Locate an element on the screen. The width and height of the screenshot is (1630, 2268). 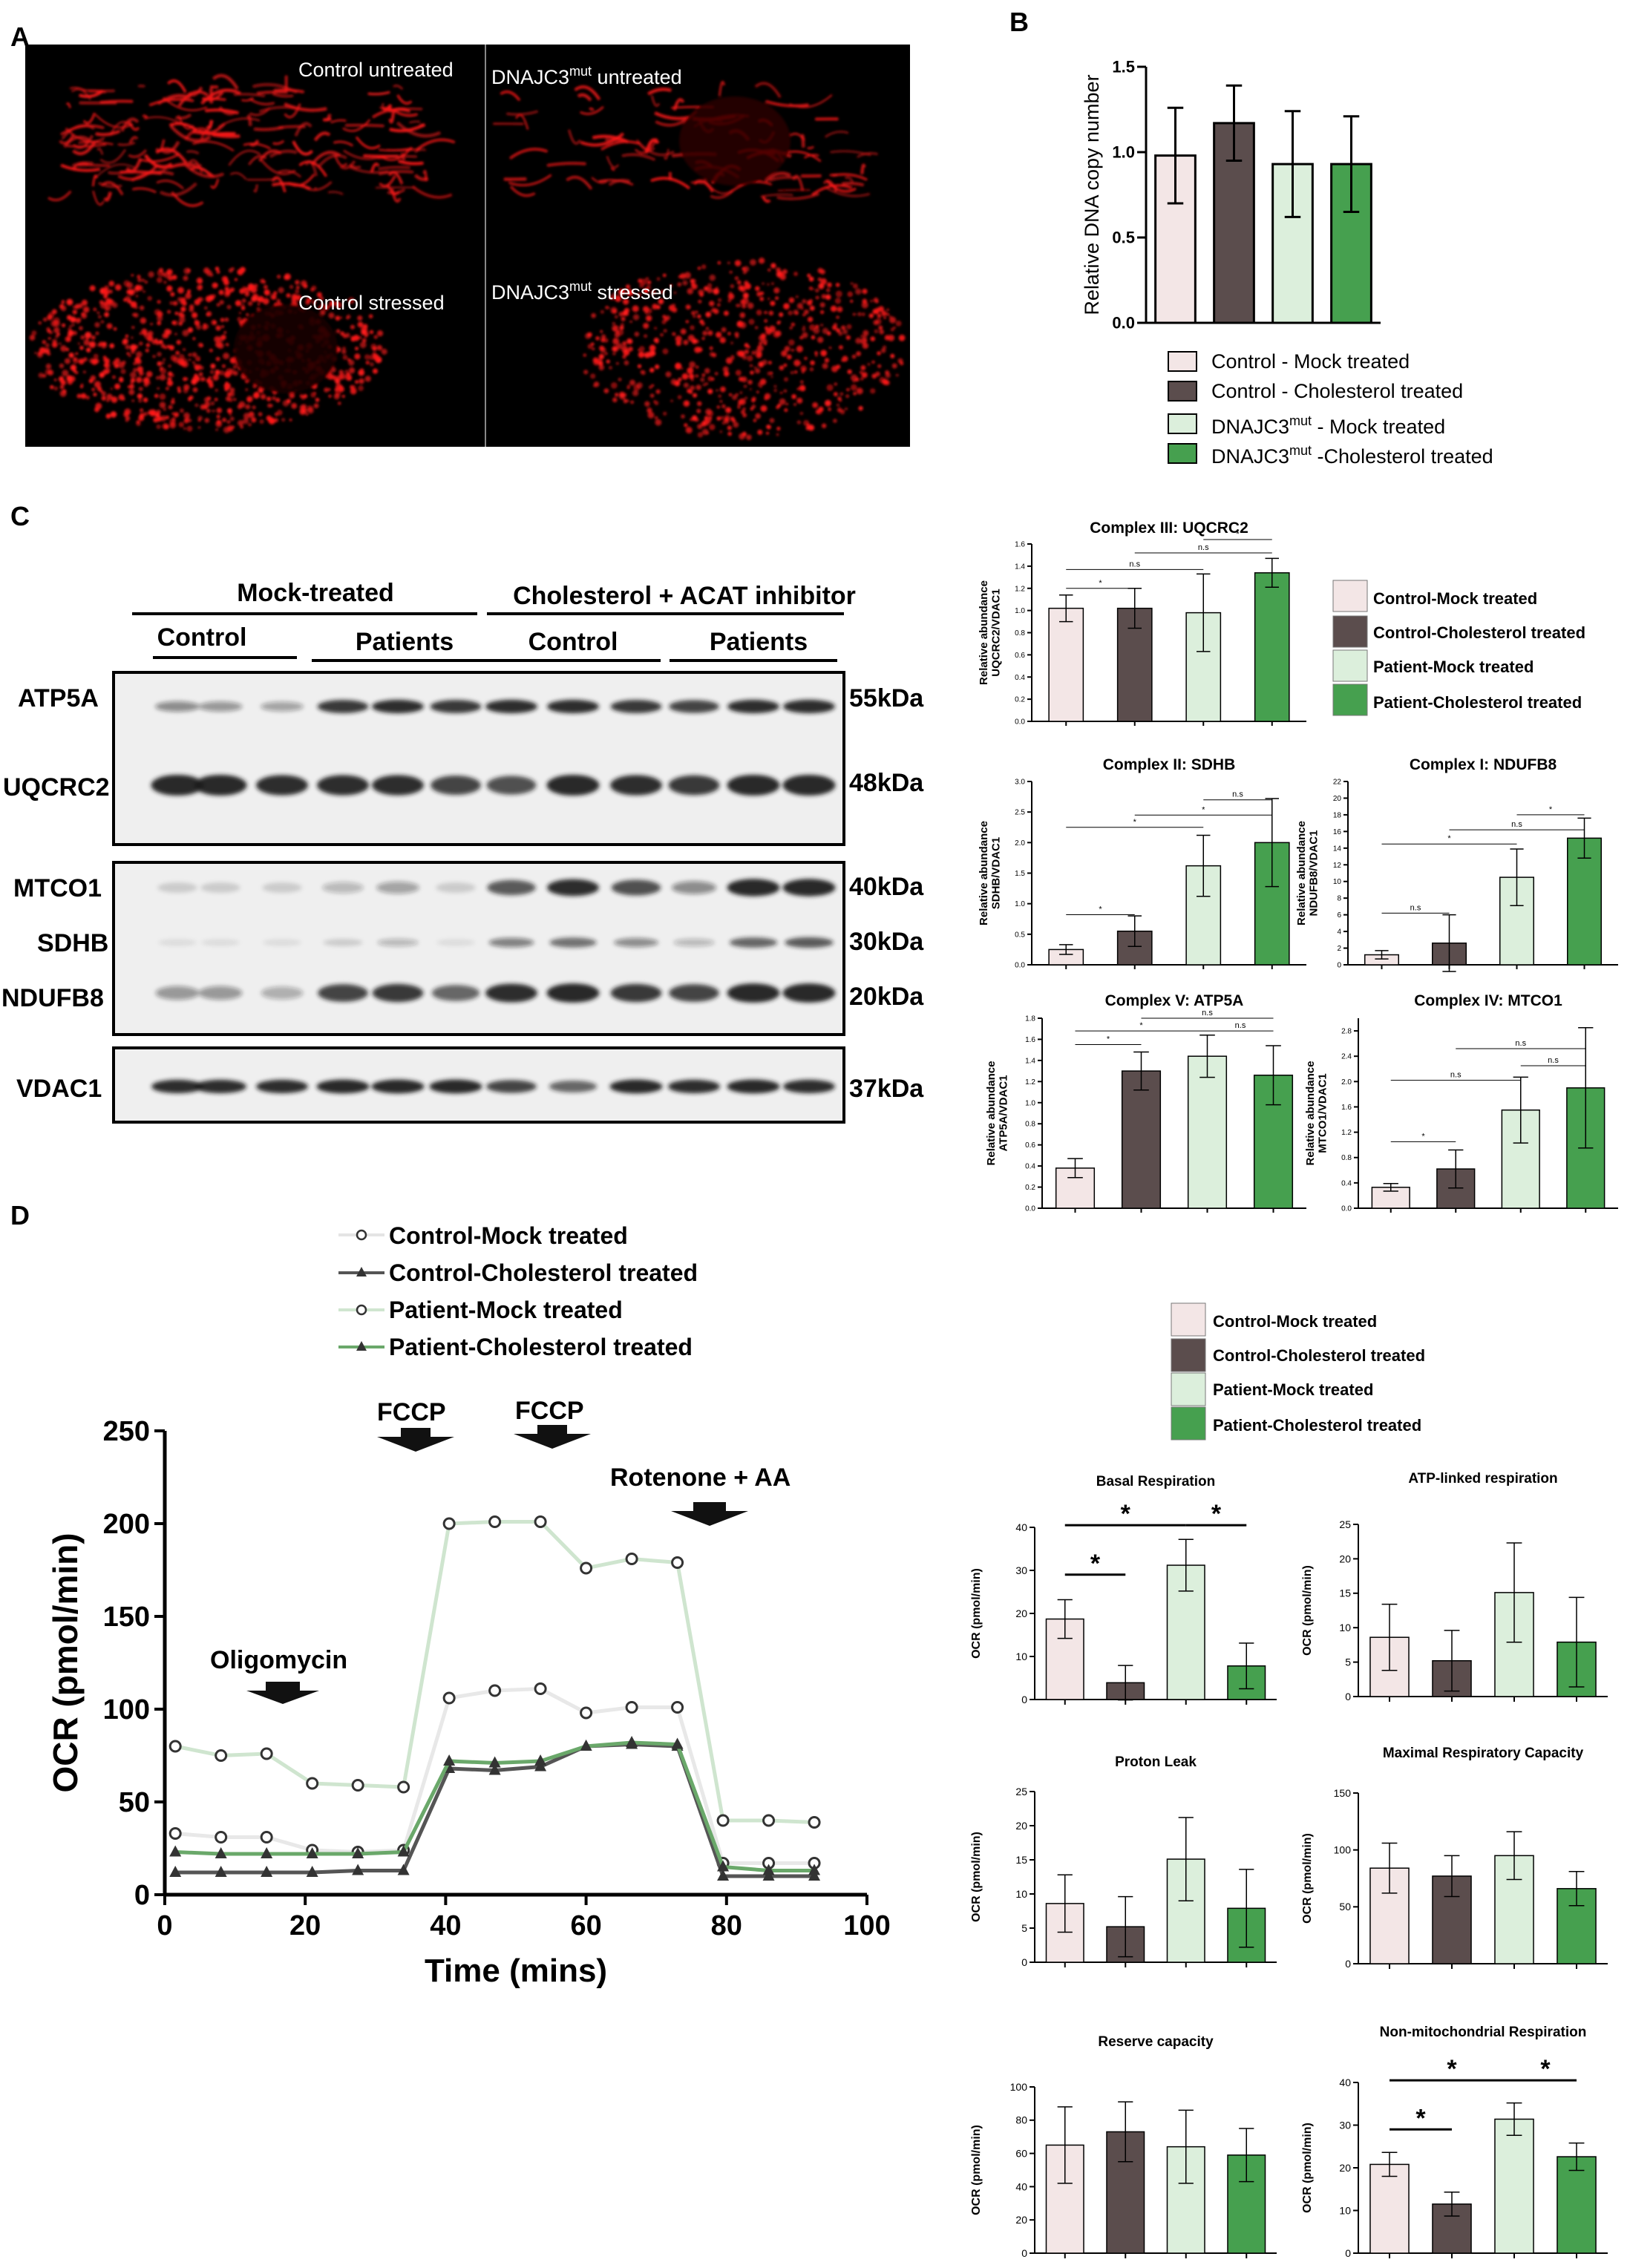
y-tick-label: 25 is located at coordinates (1345, 1524).